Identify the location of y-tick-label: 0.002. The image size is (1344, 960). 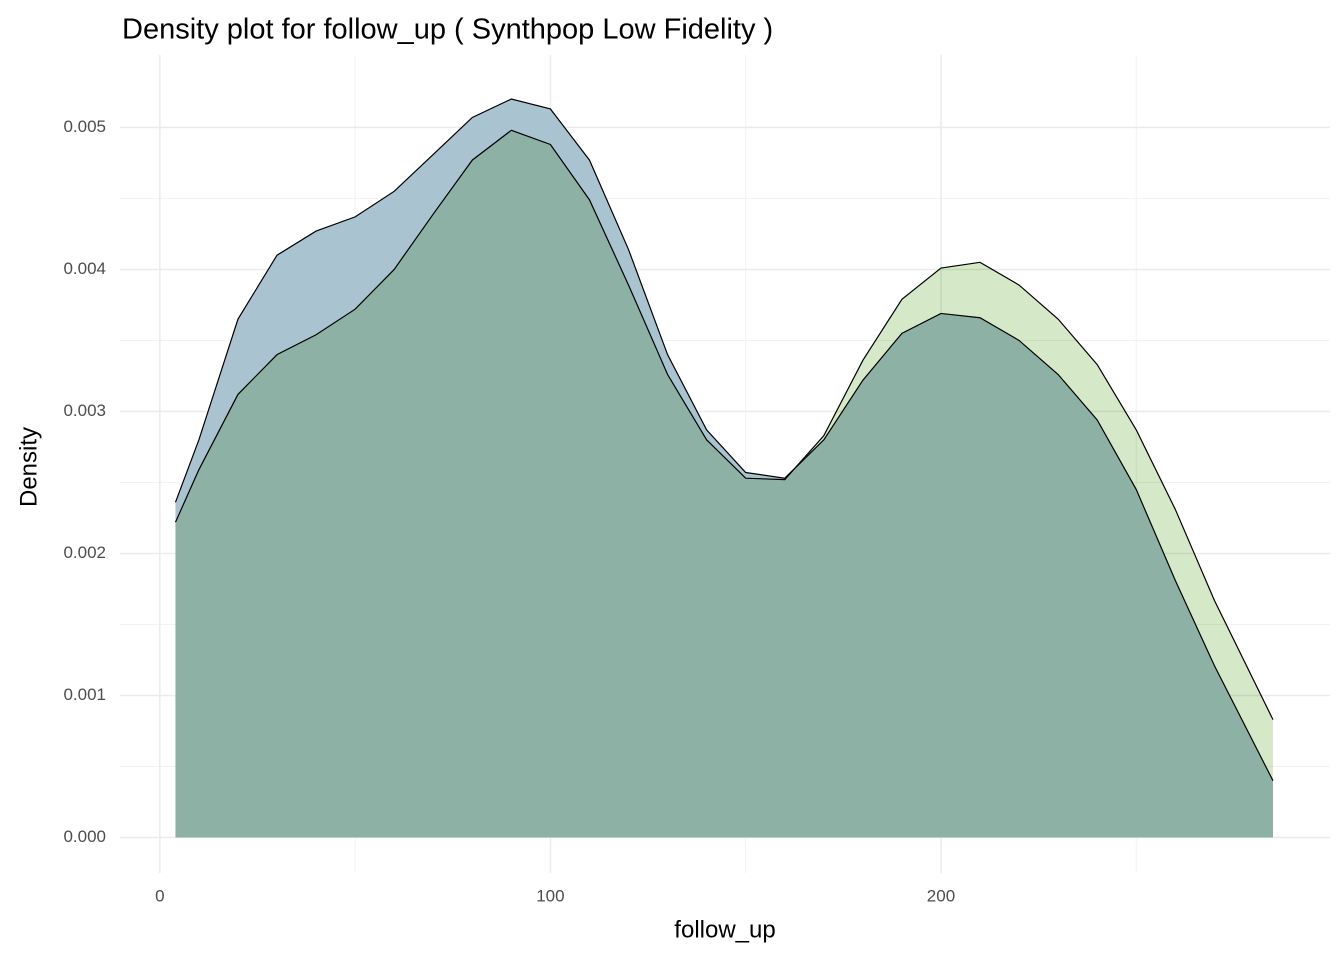
(84, 552).